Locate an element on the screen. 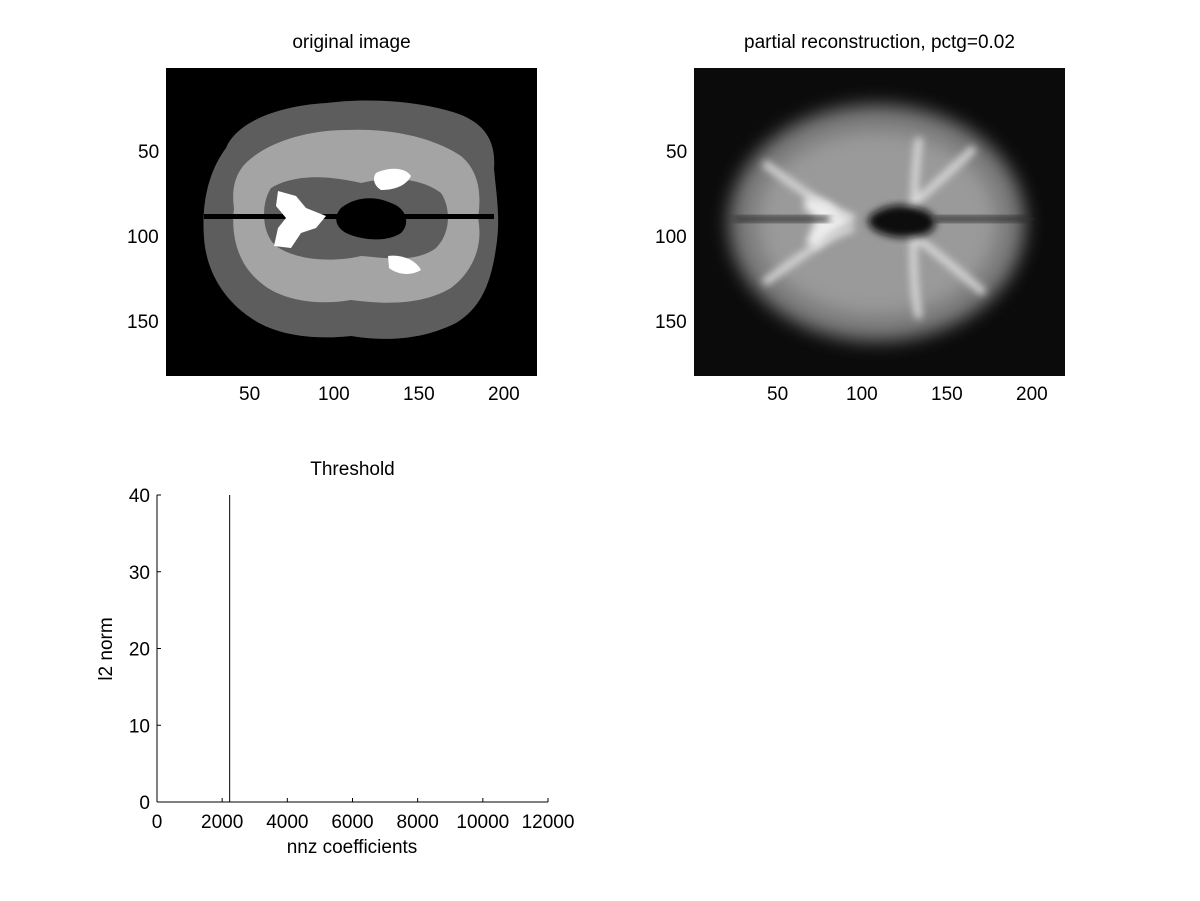 This screenshot has height=901, width=1200. p1-ytick: 100 is located at coordinates (143, 237).